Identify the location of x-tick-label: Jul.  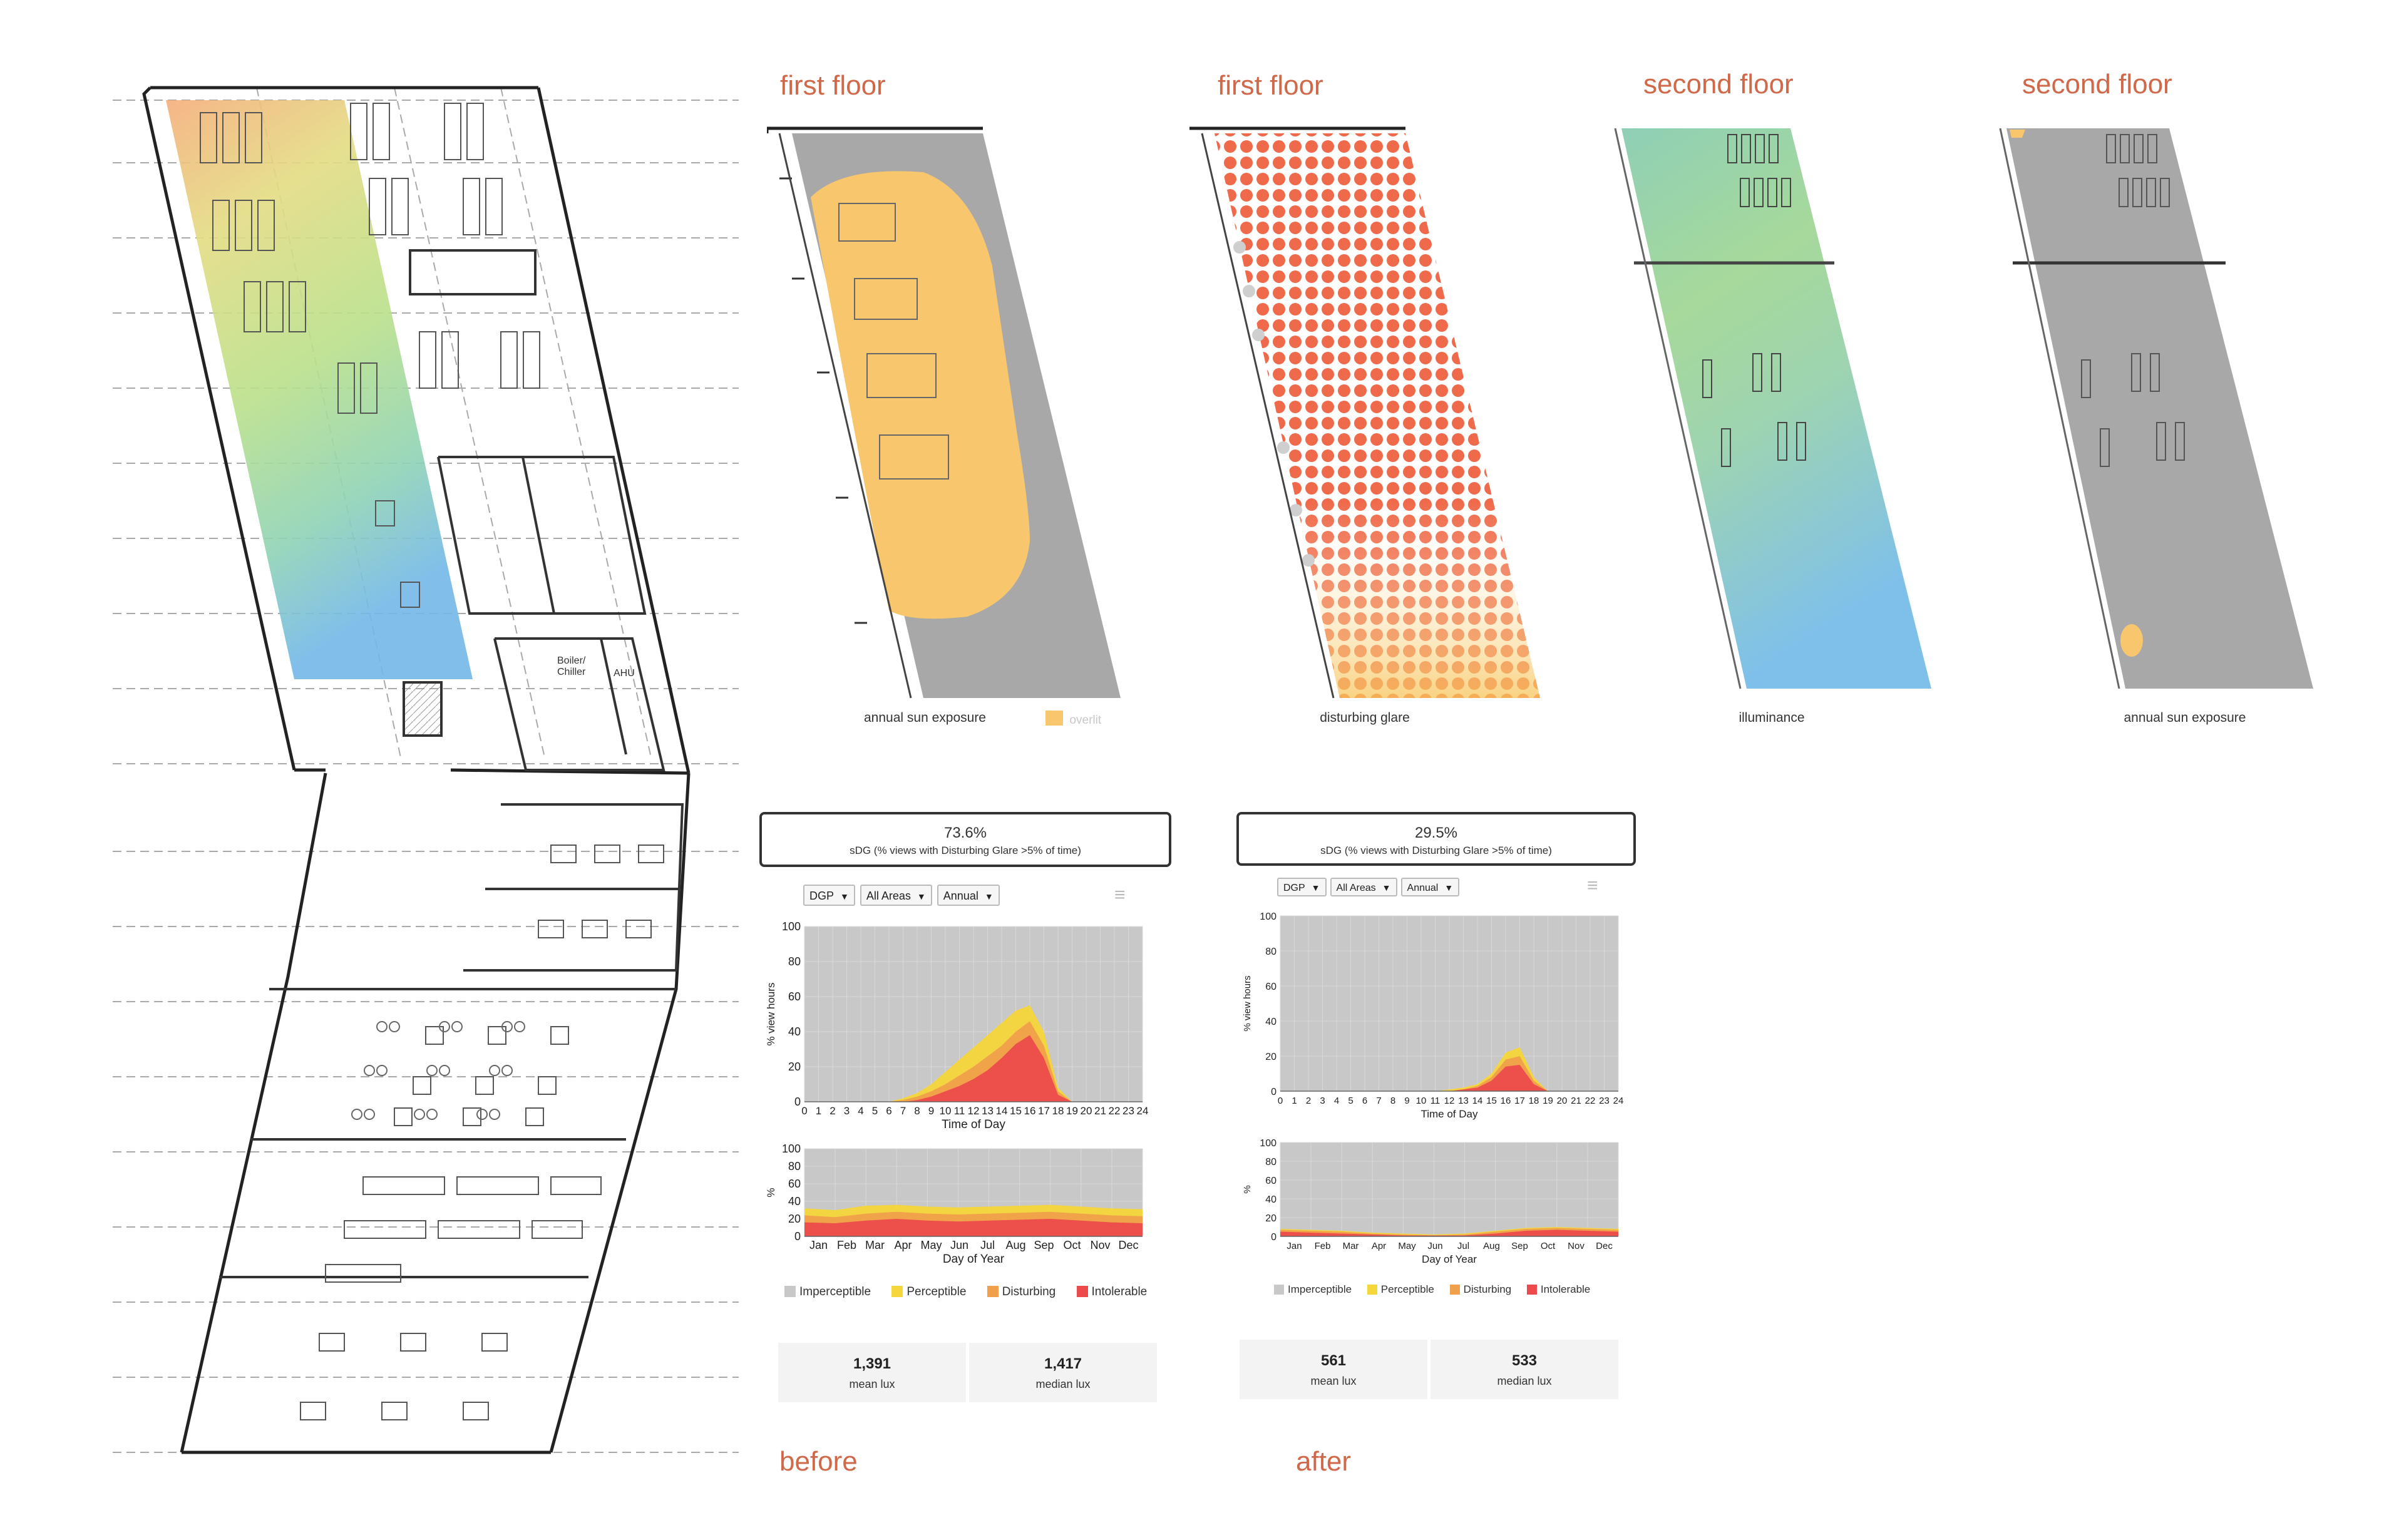
(988, 1245).